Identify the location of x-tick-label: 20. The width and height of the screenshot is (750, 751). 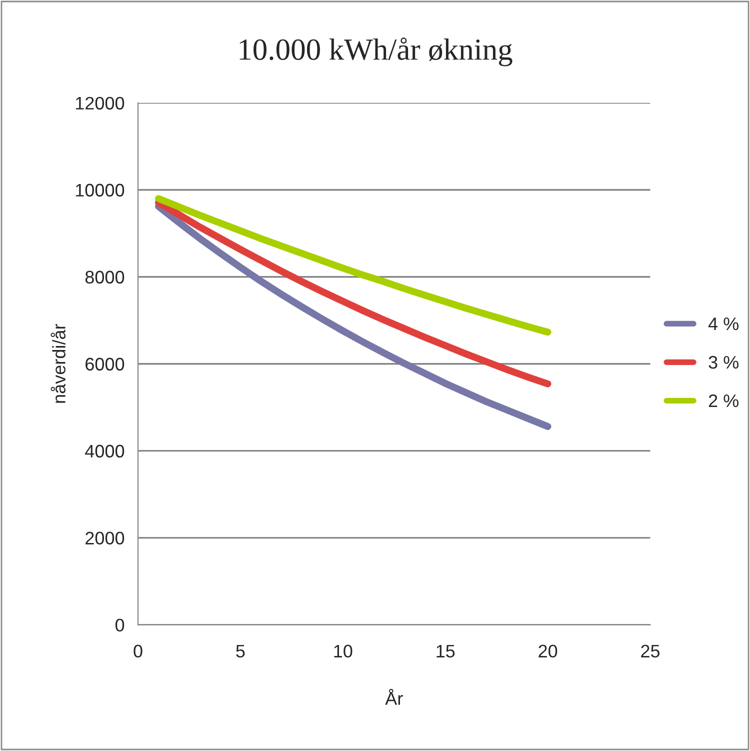
(548, 651).